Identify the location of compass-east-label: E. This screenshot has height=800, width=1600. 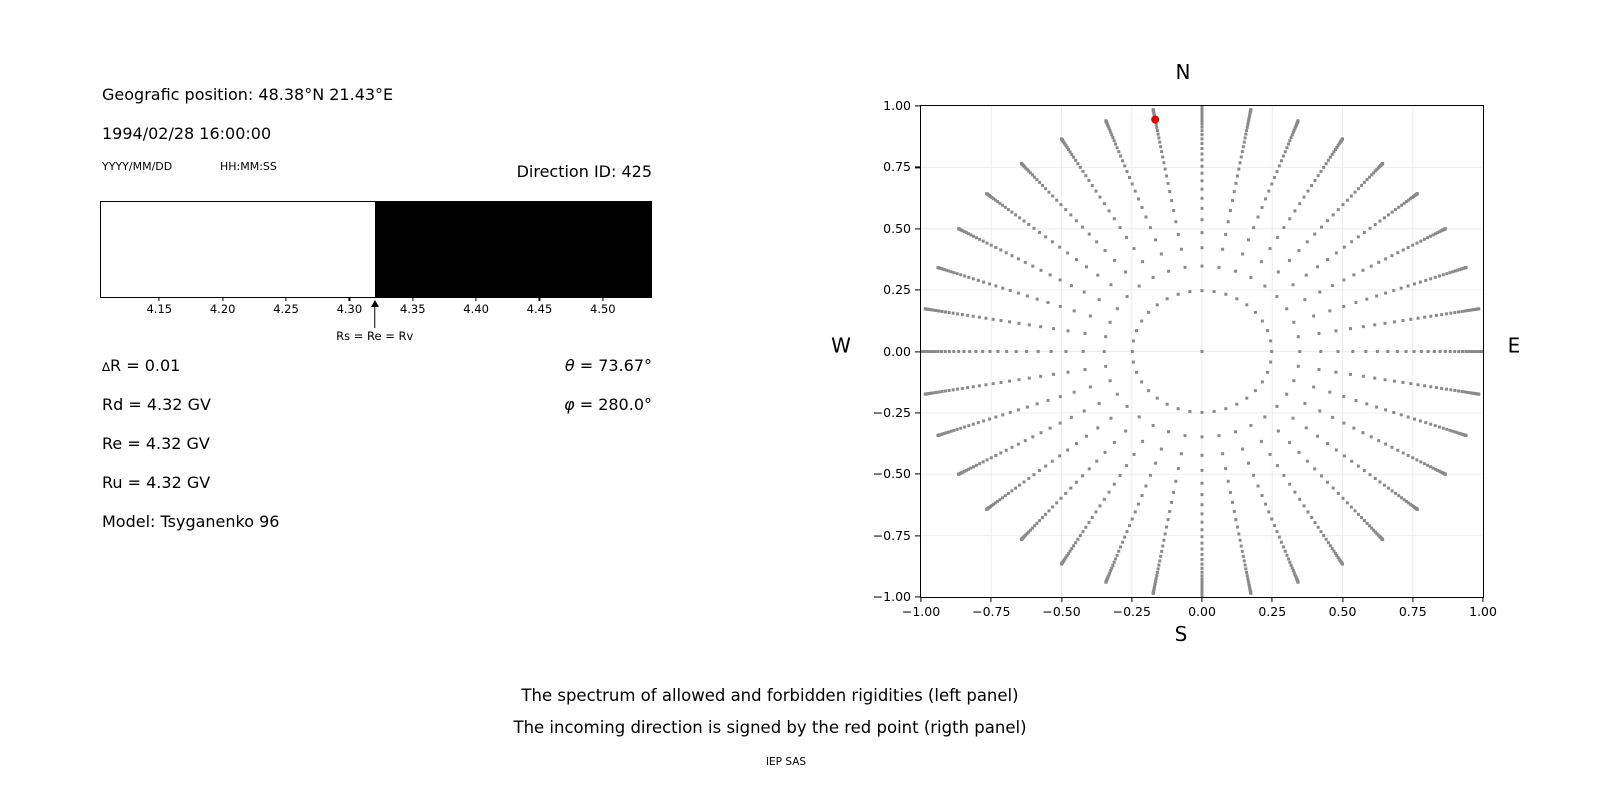
(1514, 345).